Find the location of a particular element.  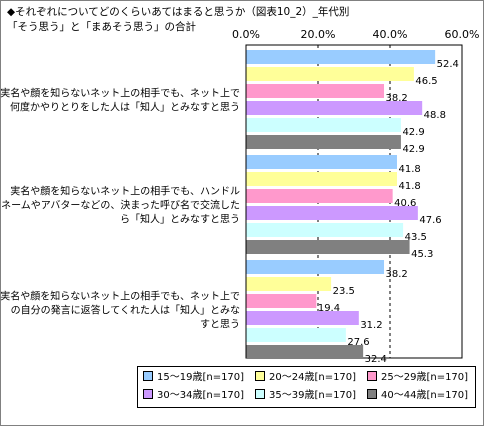

data-label: 48.8 is located at coordinates (435, 115).